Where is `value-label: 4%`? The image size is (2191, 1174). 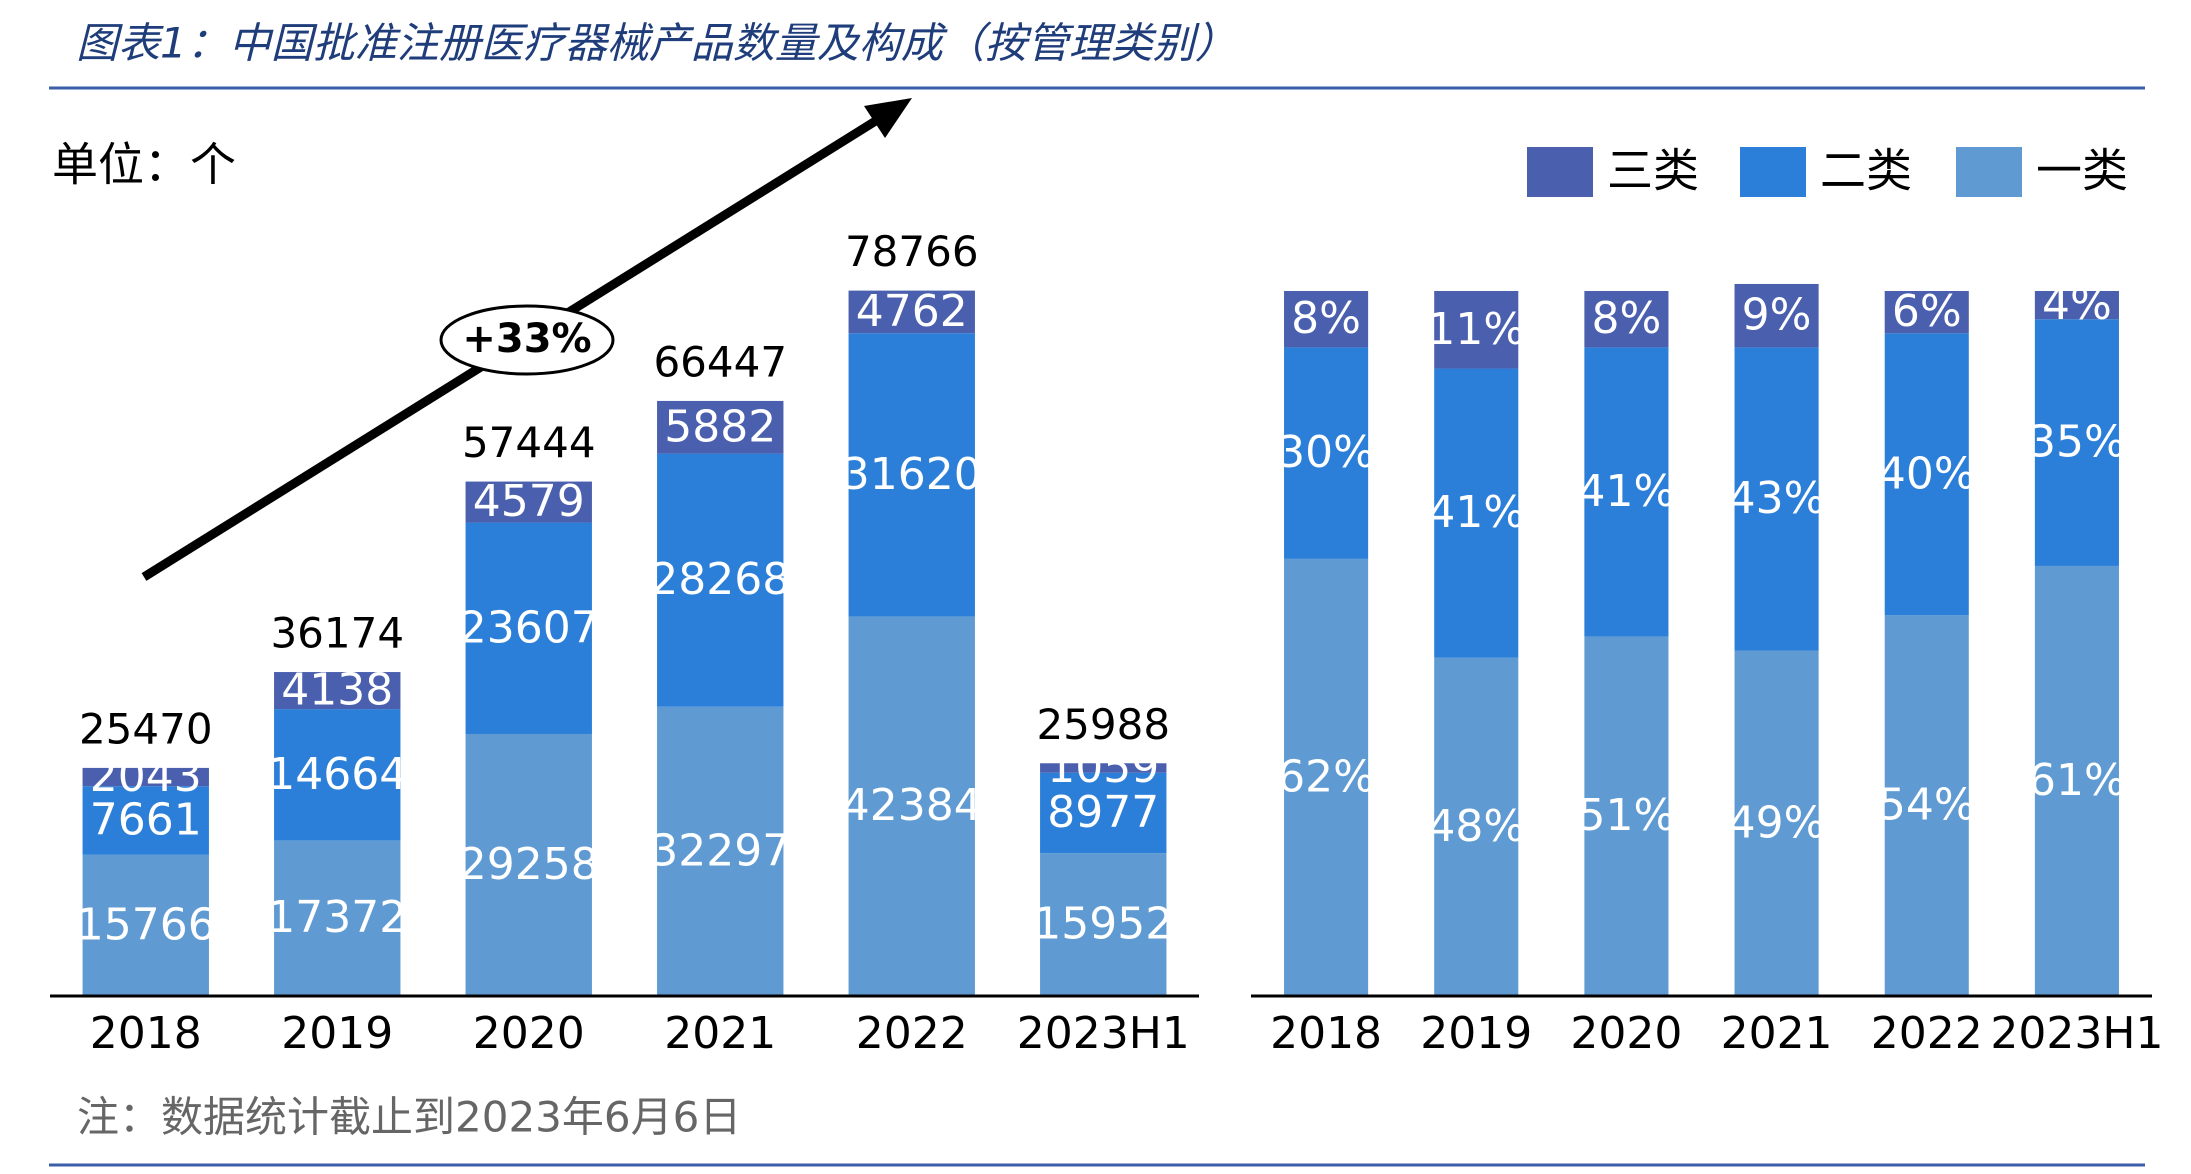
value-label: 4% is located at coordinates (2077, 304).